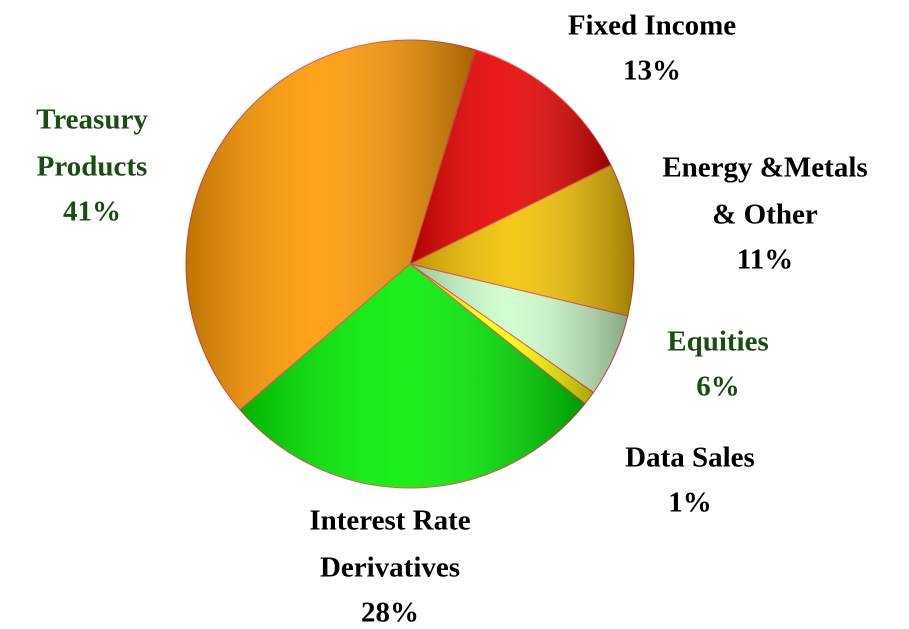 This screenshot has height=629, width=909. I want to click on slice-label: Treasury, so click(92, 120).